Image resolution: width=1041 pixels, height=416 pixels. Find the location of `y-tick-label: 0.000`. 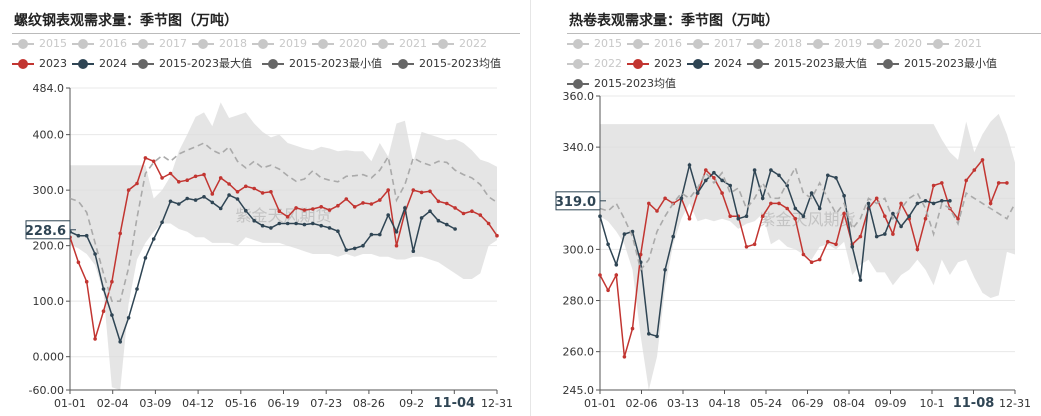

y-tick-label: 0.000 is located at coordinates (49, 357).